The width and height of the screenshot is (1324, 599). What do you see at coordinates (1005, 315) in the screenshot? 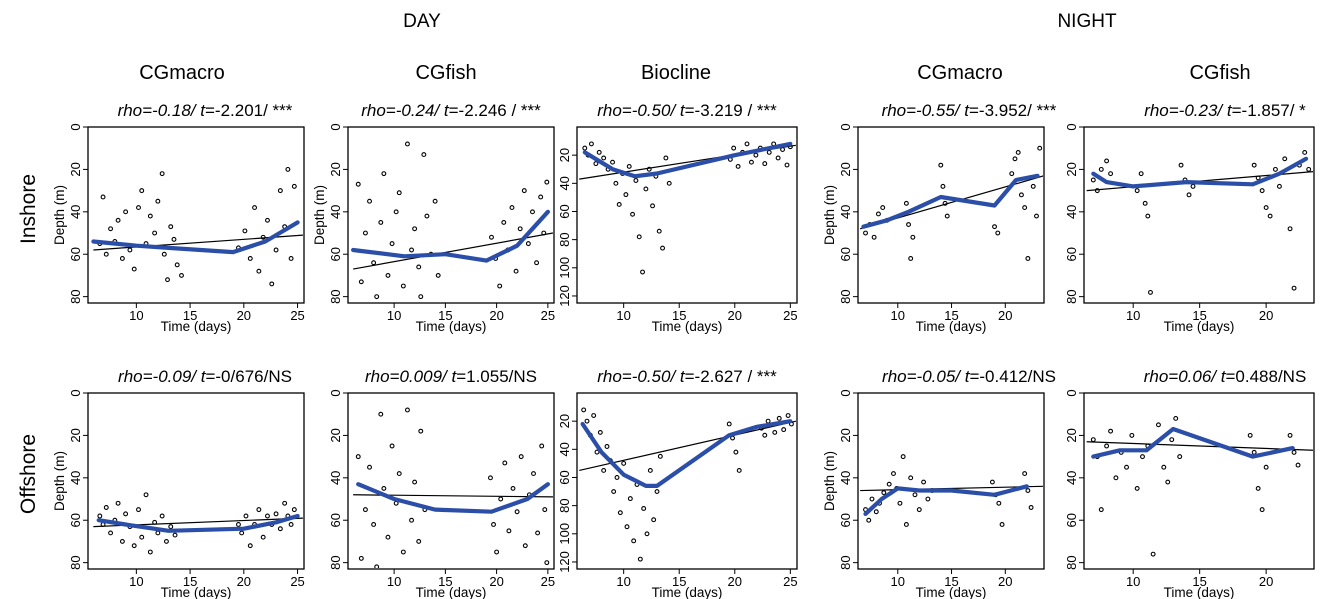
I see `x-tick-label: 20` at bounding box center [1005, 315].